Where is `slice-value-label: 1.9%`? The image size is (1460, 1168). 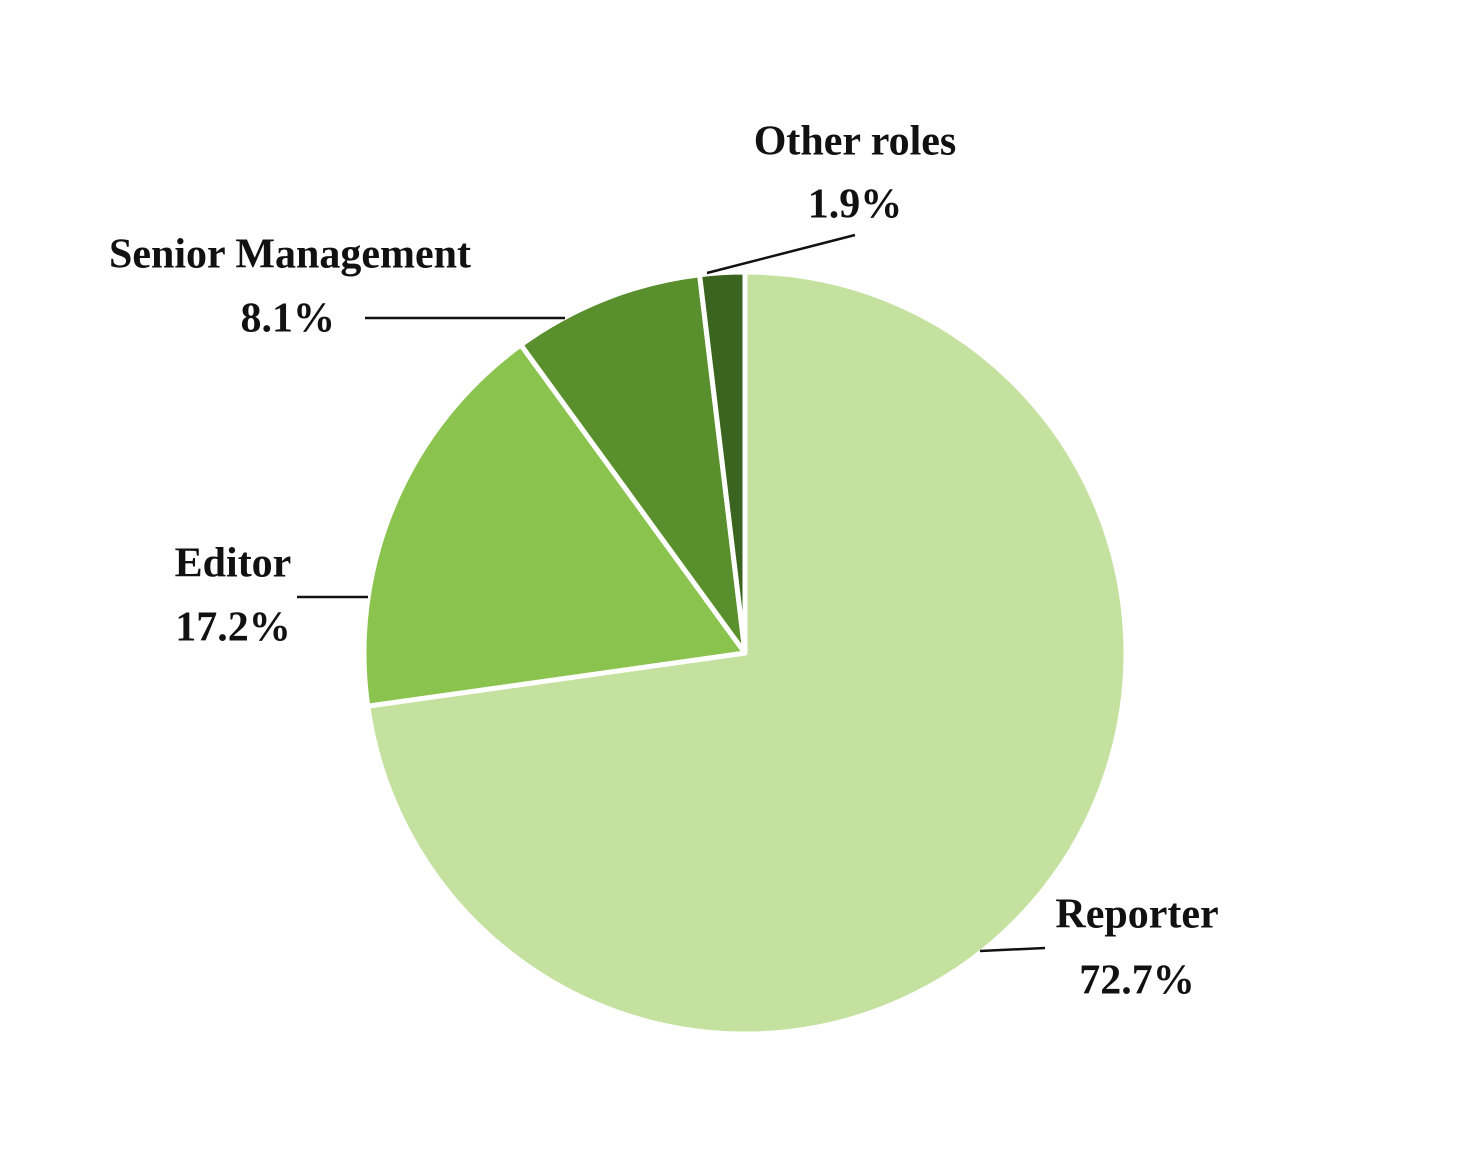
slice-value-label: 1.9% is located at coordinates (855, 205).